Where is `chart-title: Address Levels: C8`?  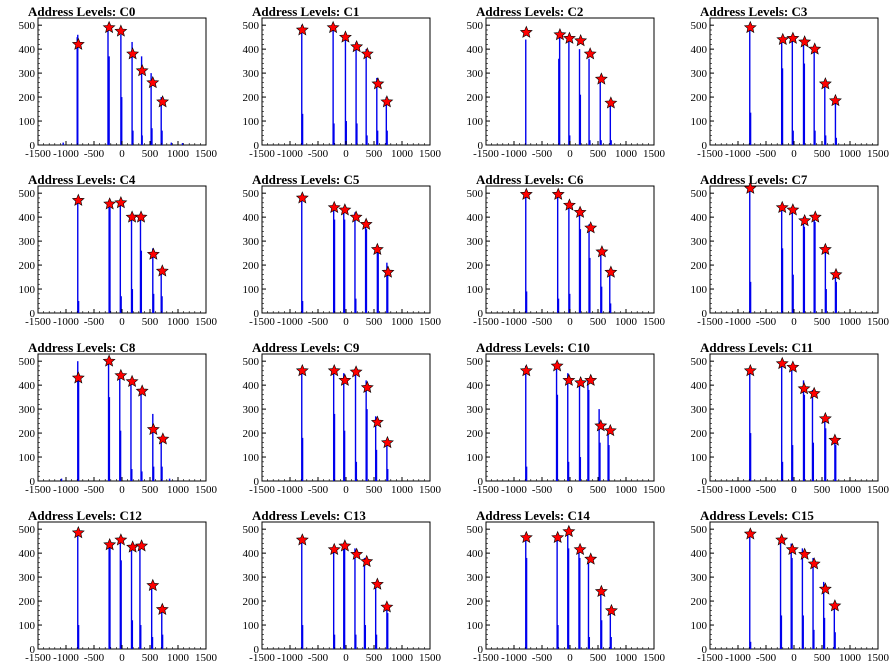
chart-title: Address Levels: C8 is located at coordinates (82, 347).